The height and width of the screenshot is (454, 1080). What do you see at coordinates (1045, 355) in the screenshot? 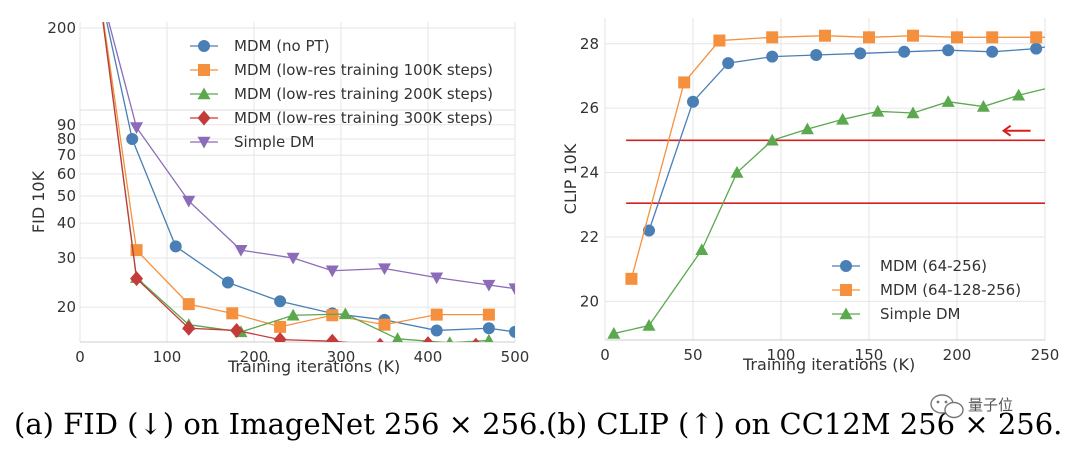
I see `x-tick-label: 250` at bounding box center [1045, 355].